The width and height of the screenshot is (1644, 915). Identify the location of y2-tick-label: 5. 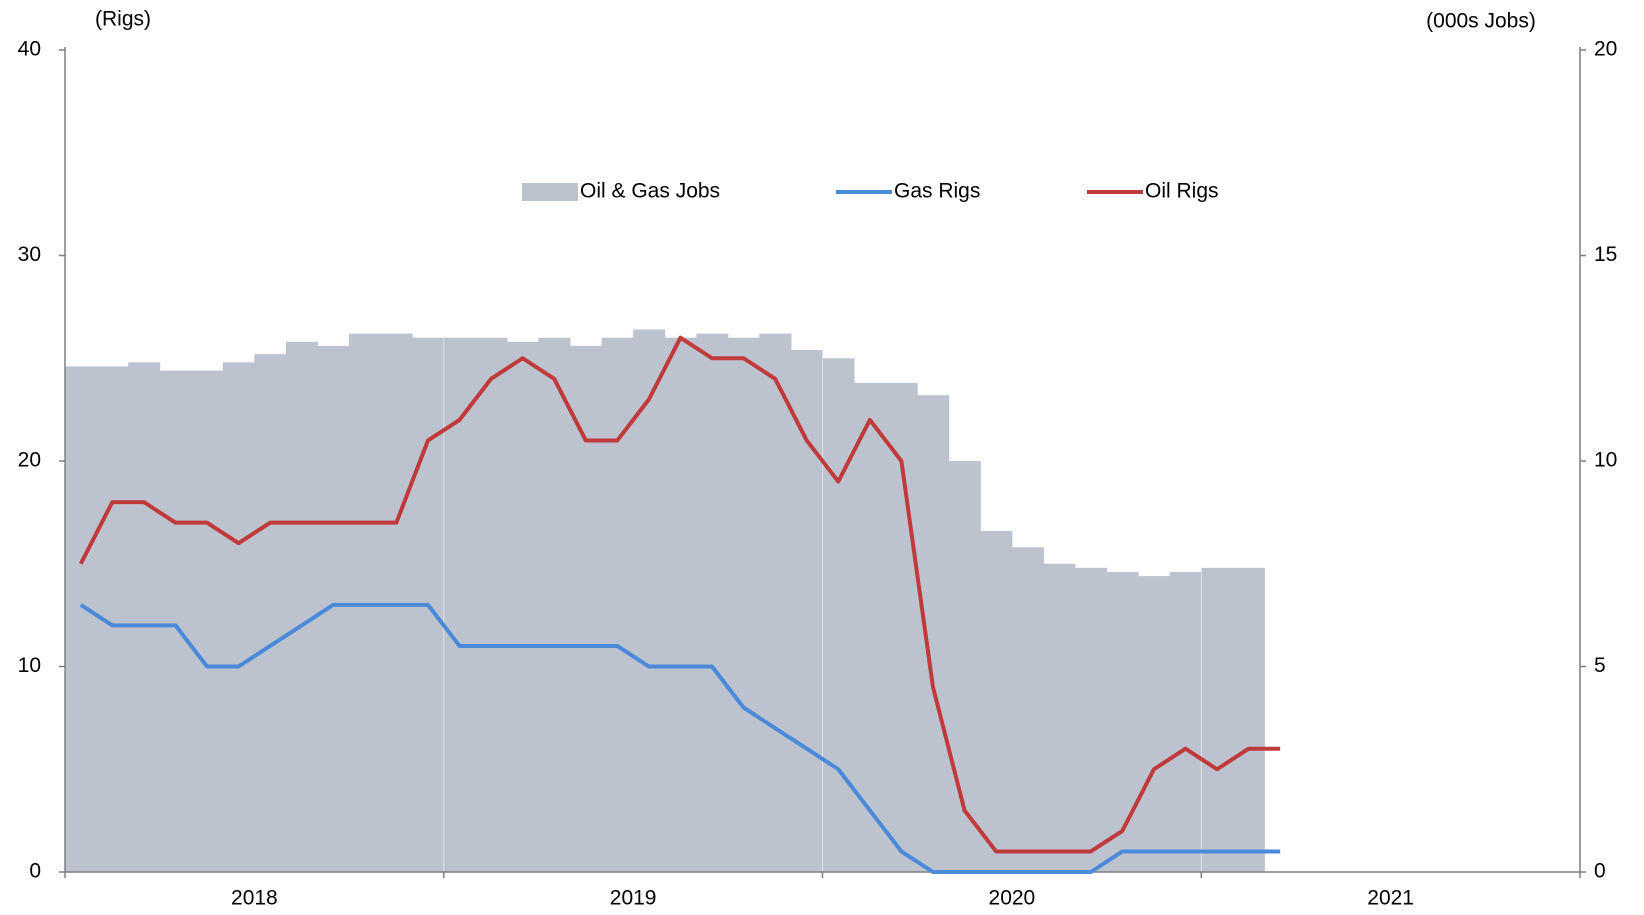
(1600, 665).